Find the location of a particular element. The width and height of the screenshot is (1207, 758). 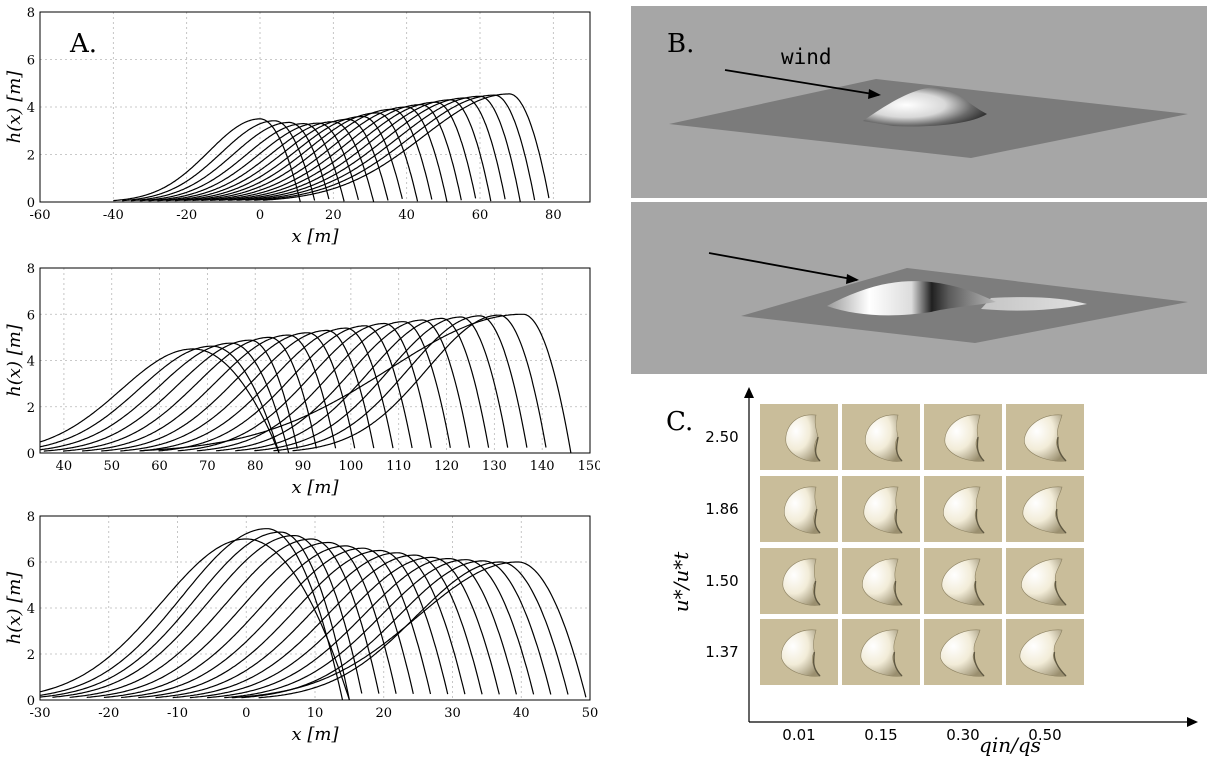

x-tick-label: 10 is located at coordinates (315, 713).